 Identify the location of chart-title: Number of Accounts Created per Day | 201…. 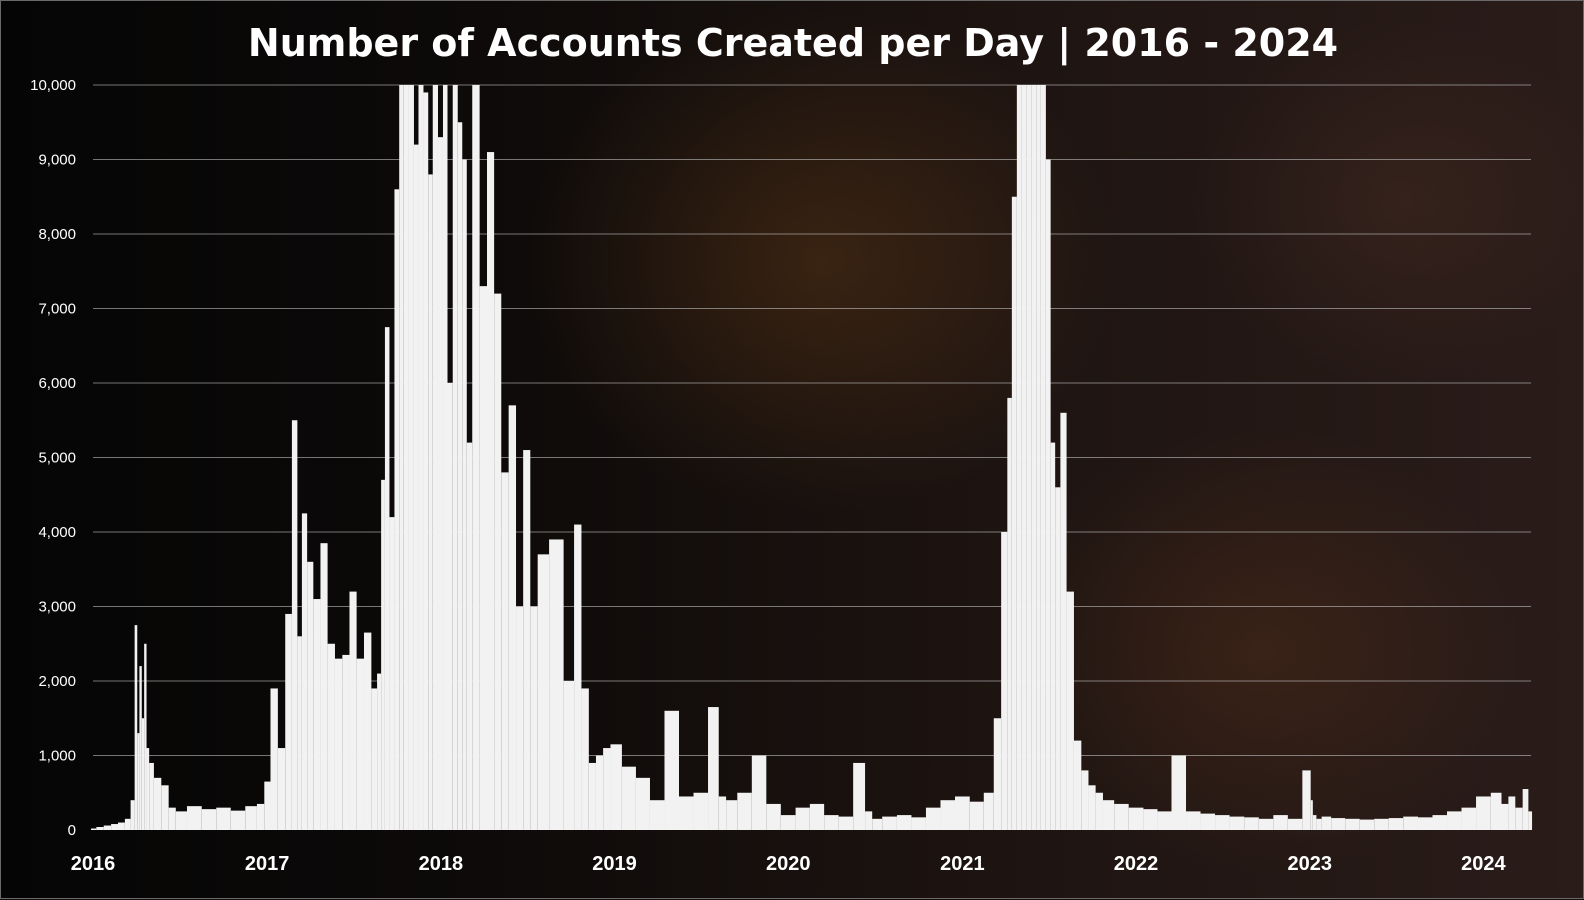
(793, 43).